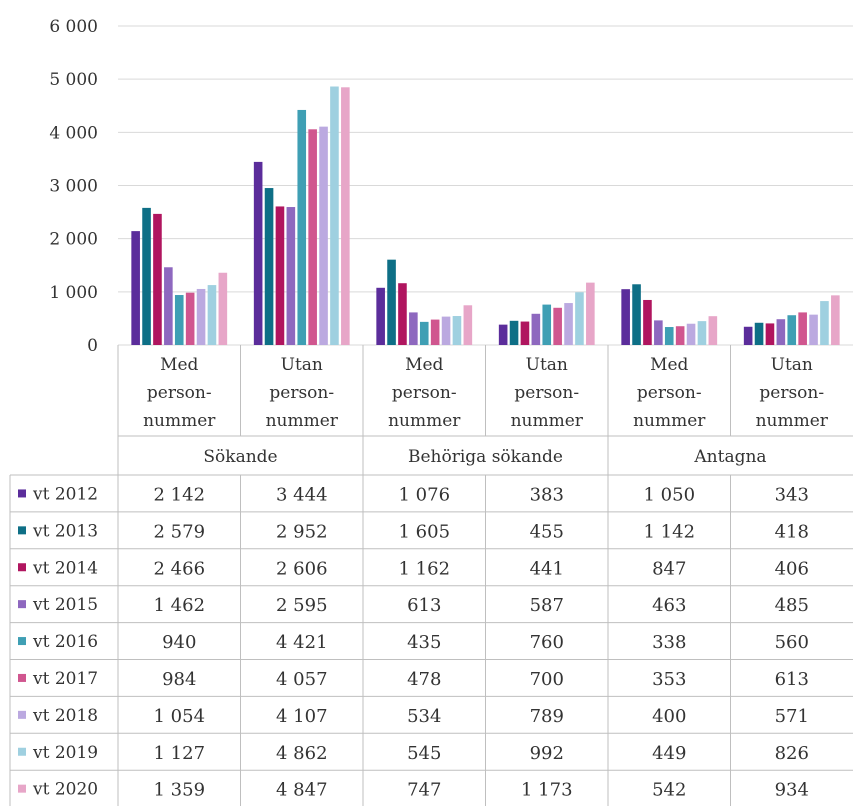 The height and width of the screenshot is (806, 853). Describe the element at coordinates (792, 679) in the screenshot. I see `data-label: 613` at that location.